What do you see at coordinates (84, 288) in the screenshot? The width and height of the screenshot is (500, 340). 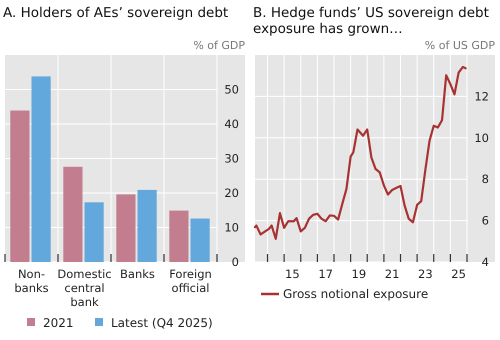 I see `x-tick-label: Domestic central bank` at bounding box center [84, 288].